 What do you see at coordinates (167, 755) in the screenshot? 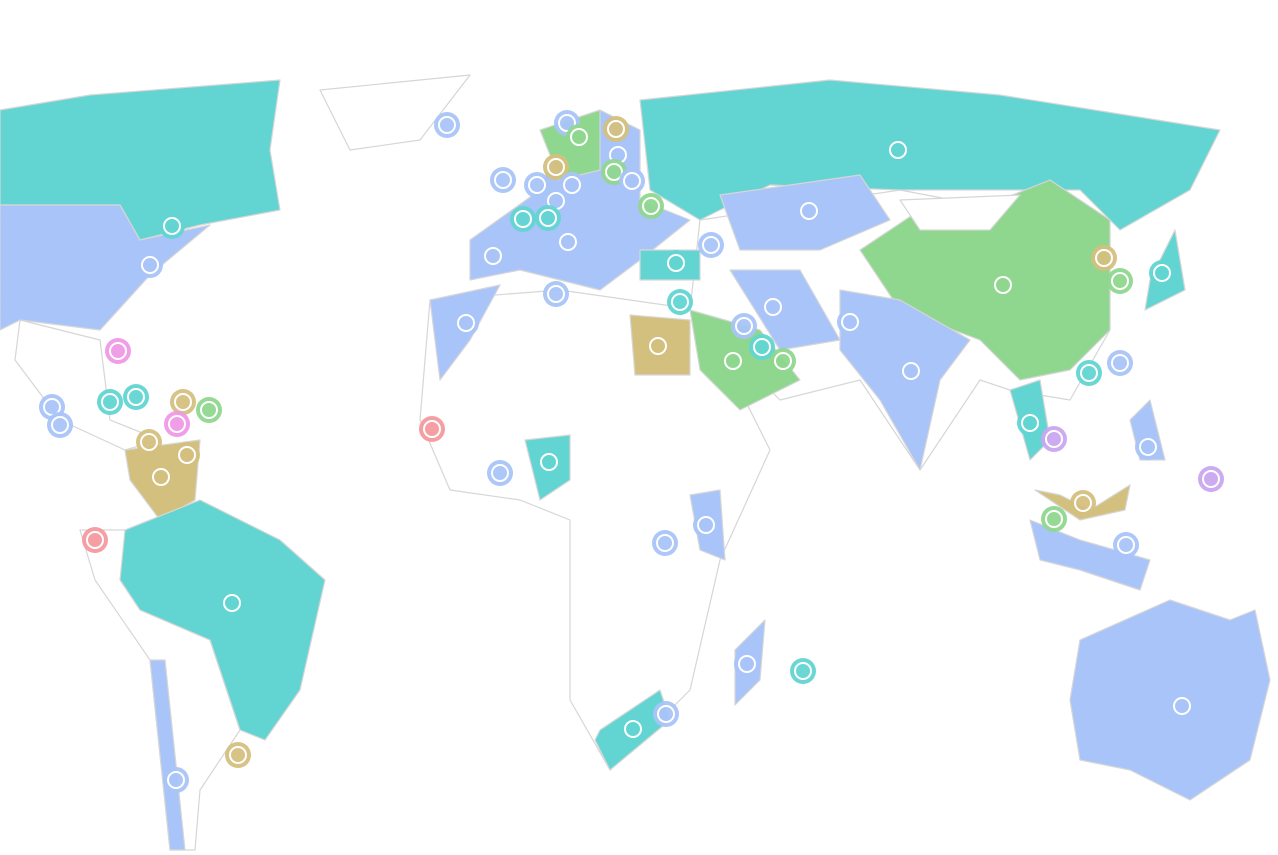
I see `chile` at bounding box center [167, 755].